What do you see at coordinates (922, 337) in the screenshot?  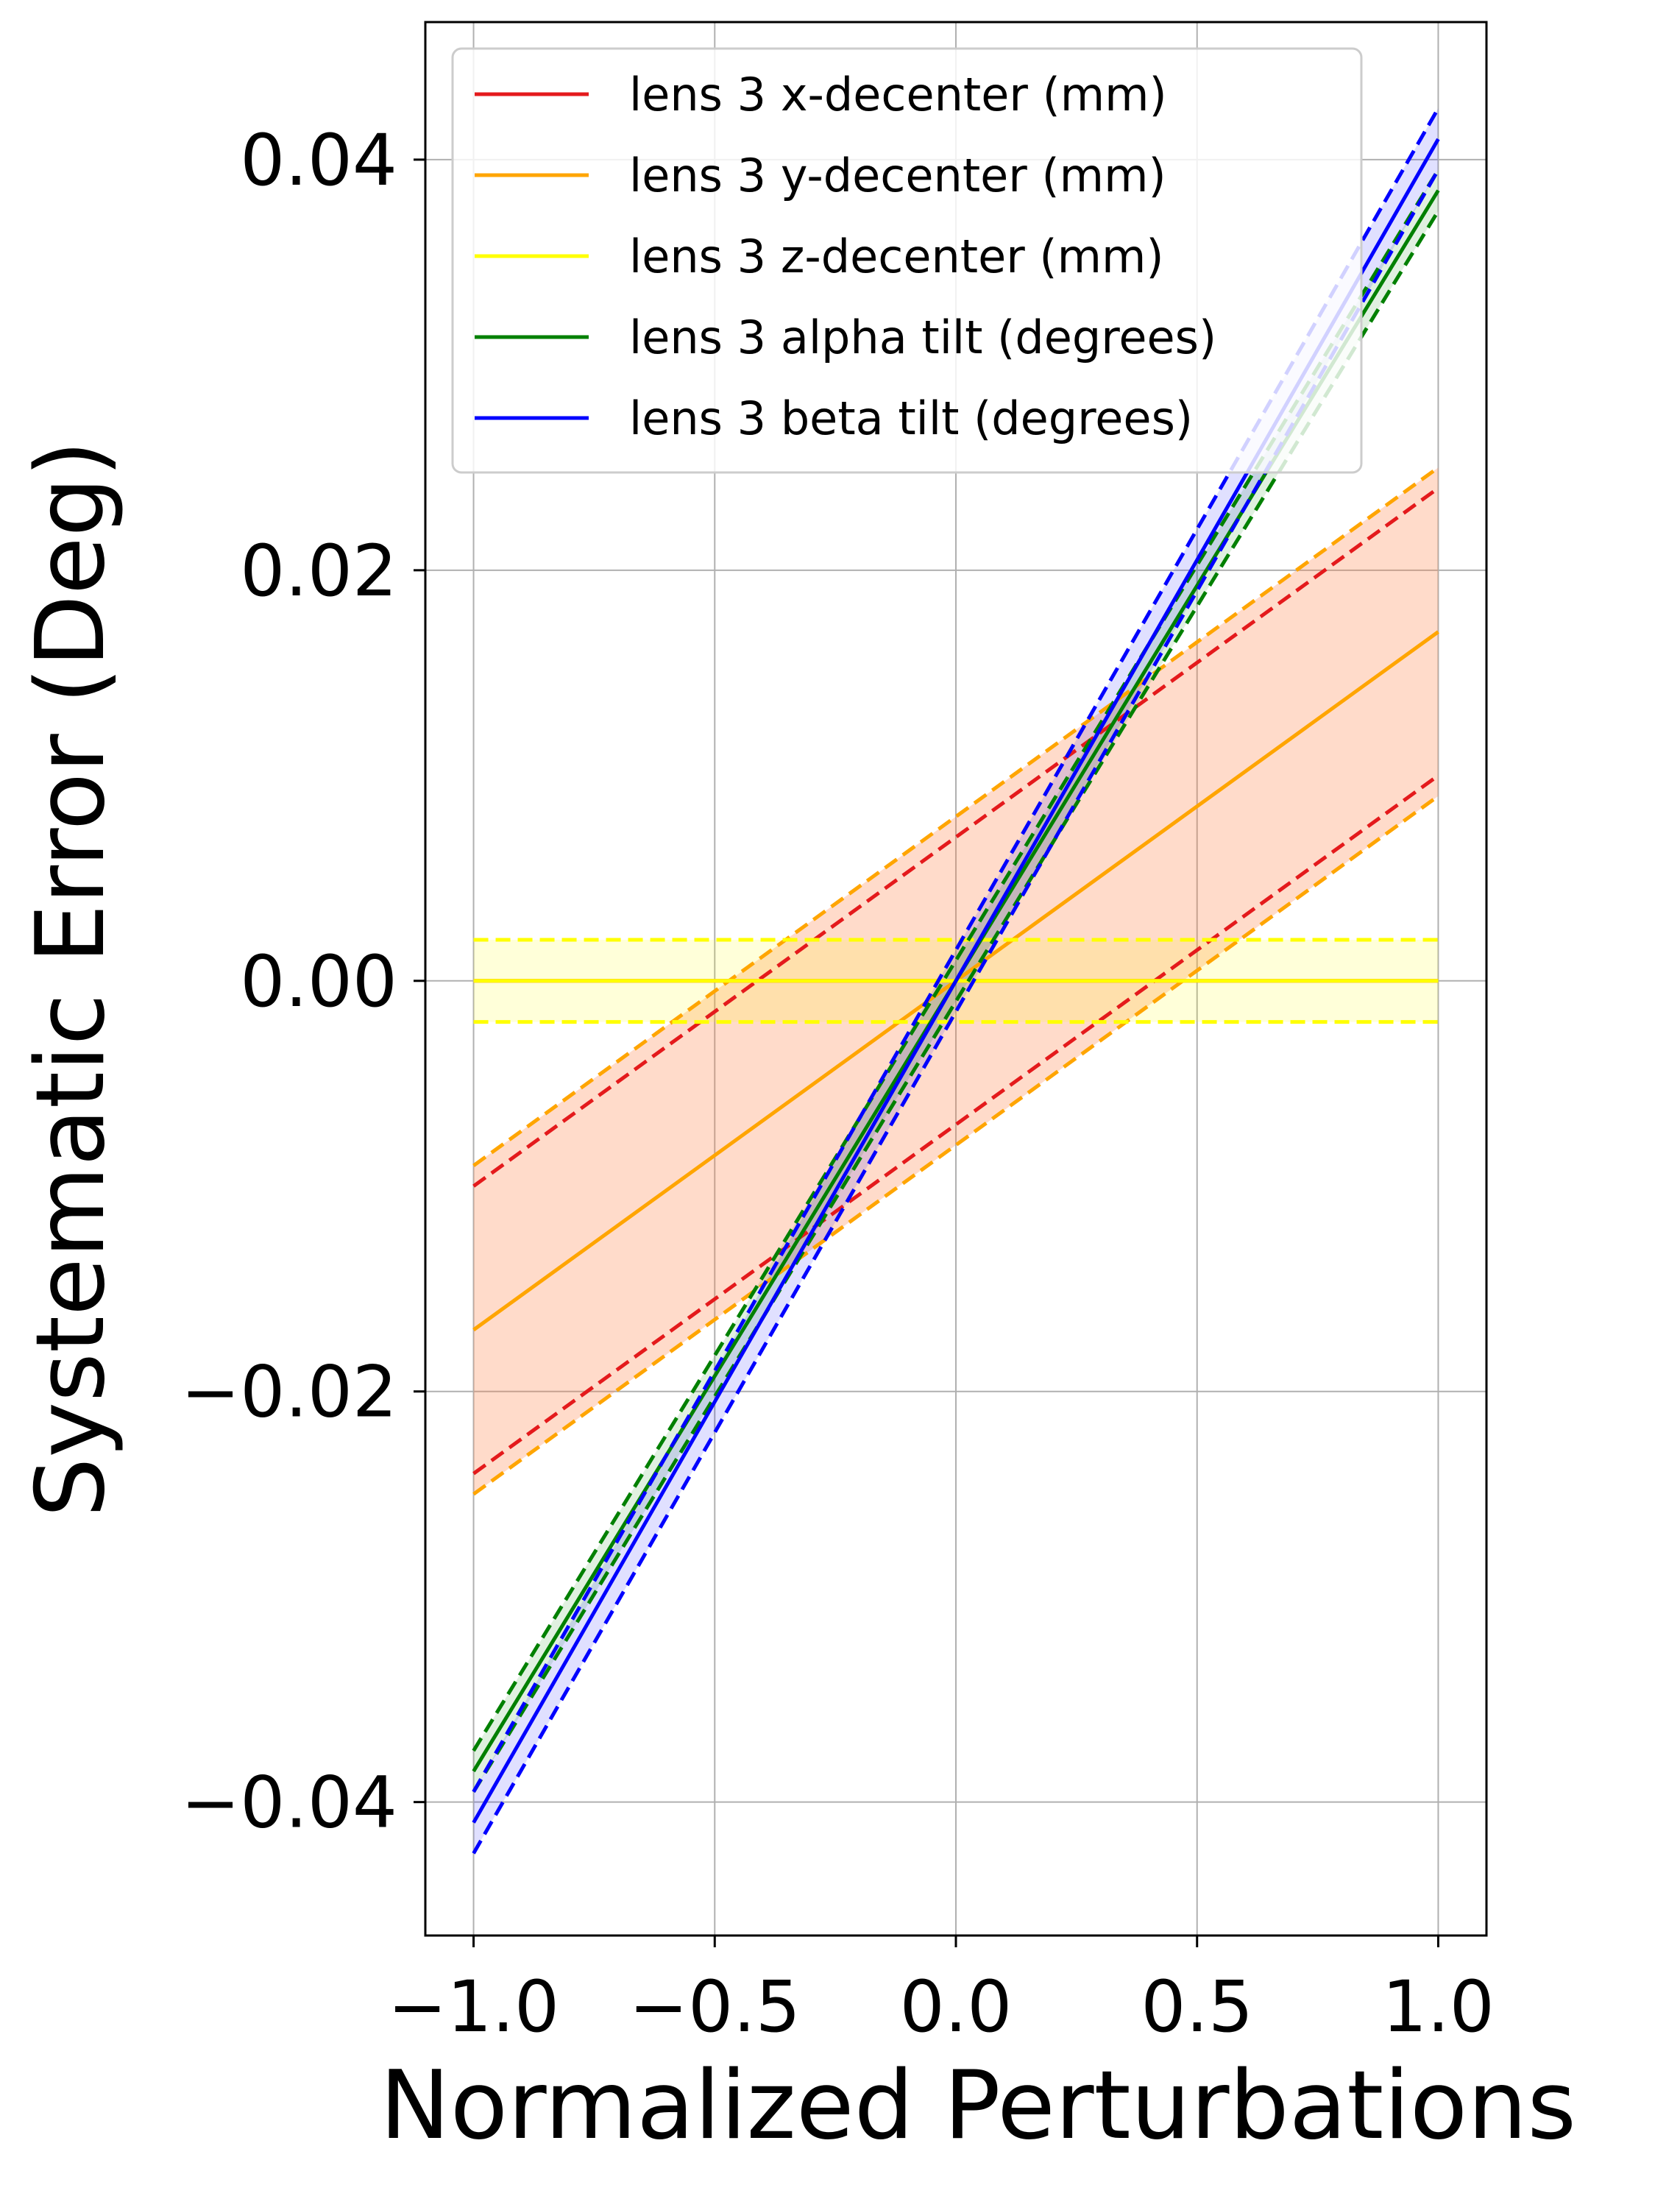 I see `legend-label: lens 3 alpha tilt (degrees)` at bounding box center [922, 337].